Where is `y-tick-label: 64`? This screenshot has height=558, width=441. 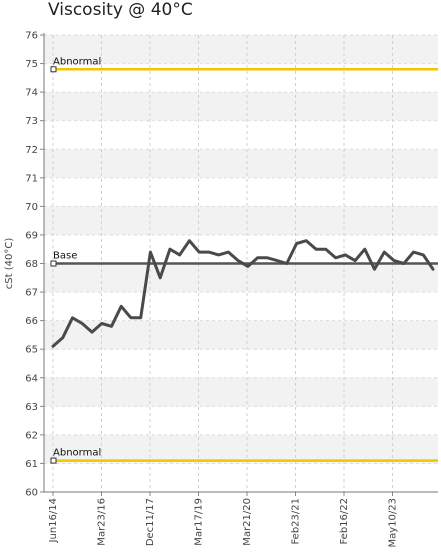 y-tick-label: 64 is located at coordinates (31, 378).